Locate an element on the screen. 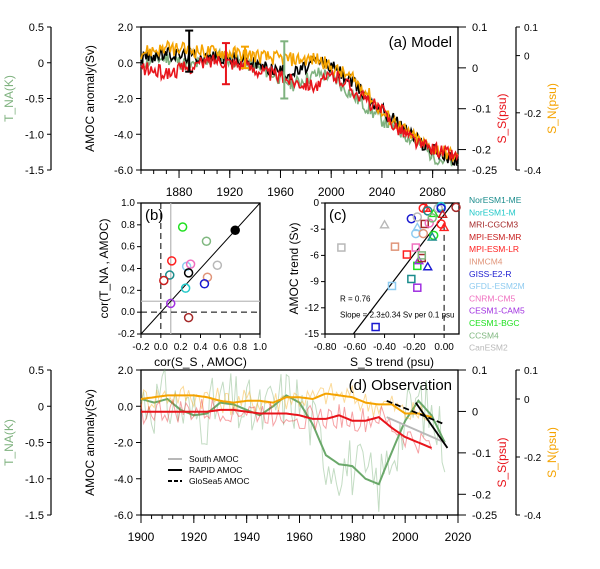  x-tick-label: 1900 is located at coordinates (141, 537).